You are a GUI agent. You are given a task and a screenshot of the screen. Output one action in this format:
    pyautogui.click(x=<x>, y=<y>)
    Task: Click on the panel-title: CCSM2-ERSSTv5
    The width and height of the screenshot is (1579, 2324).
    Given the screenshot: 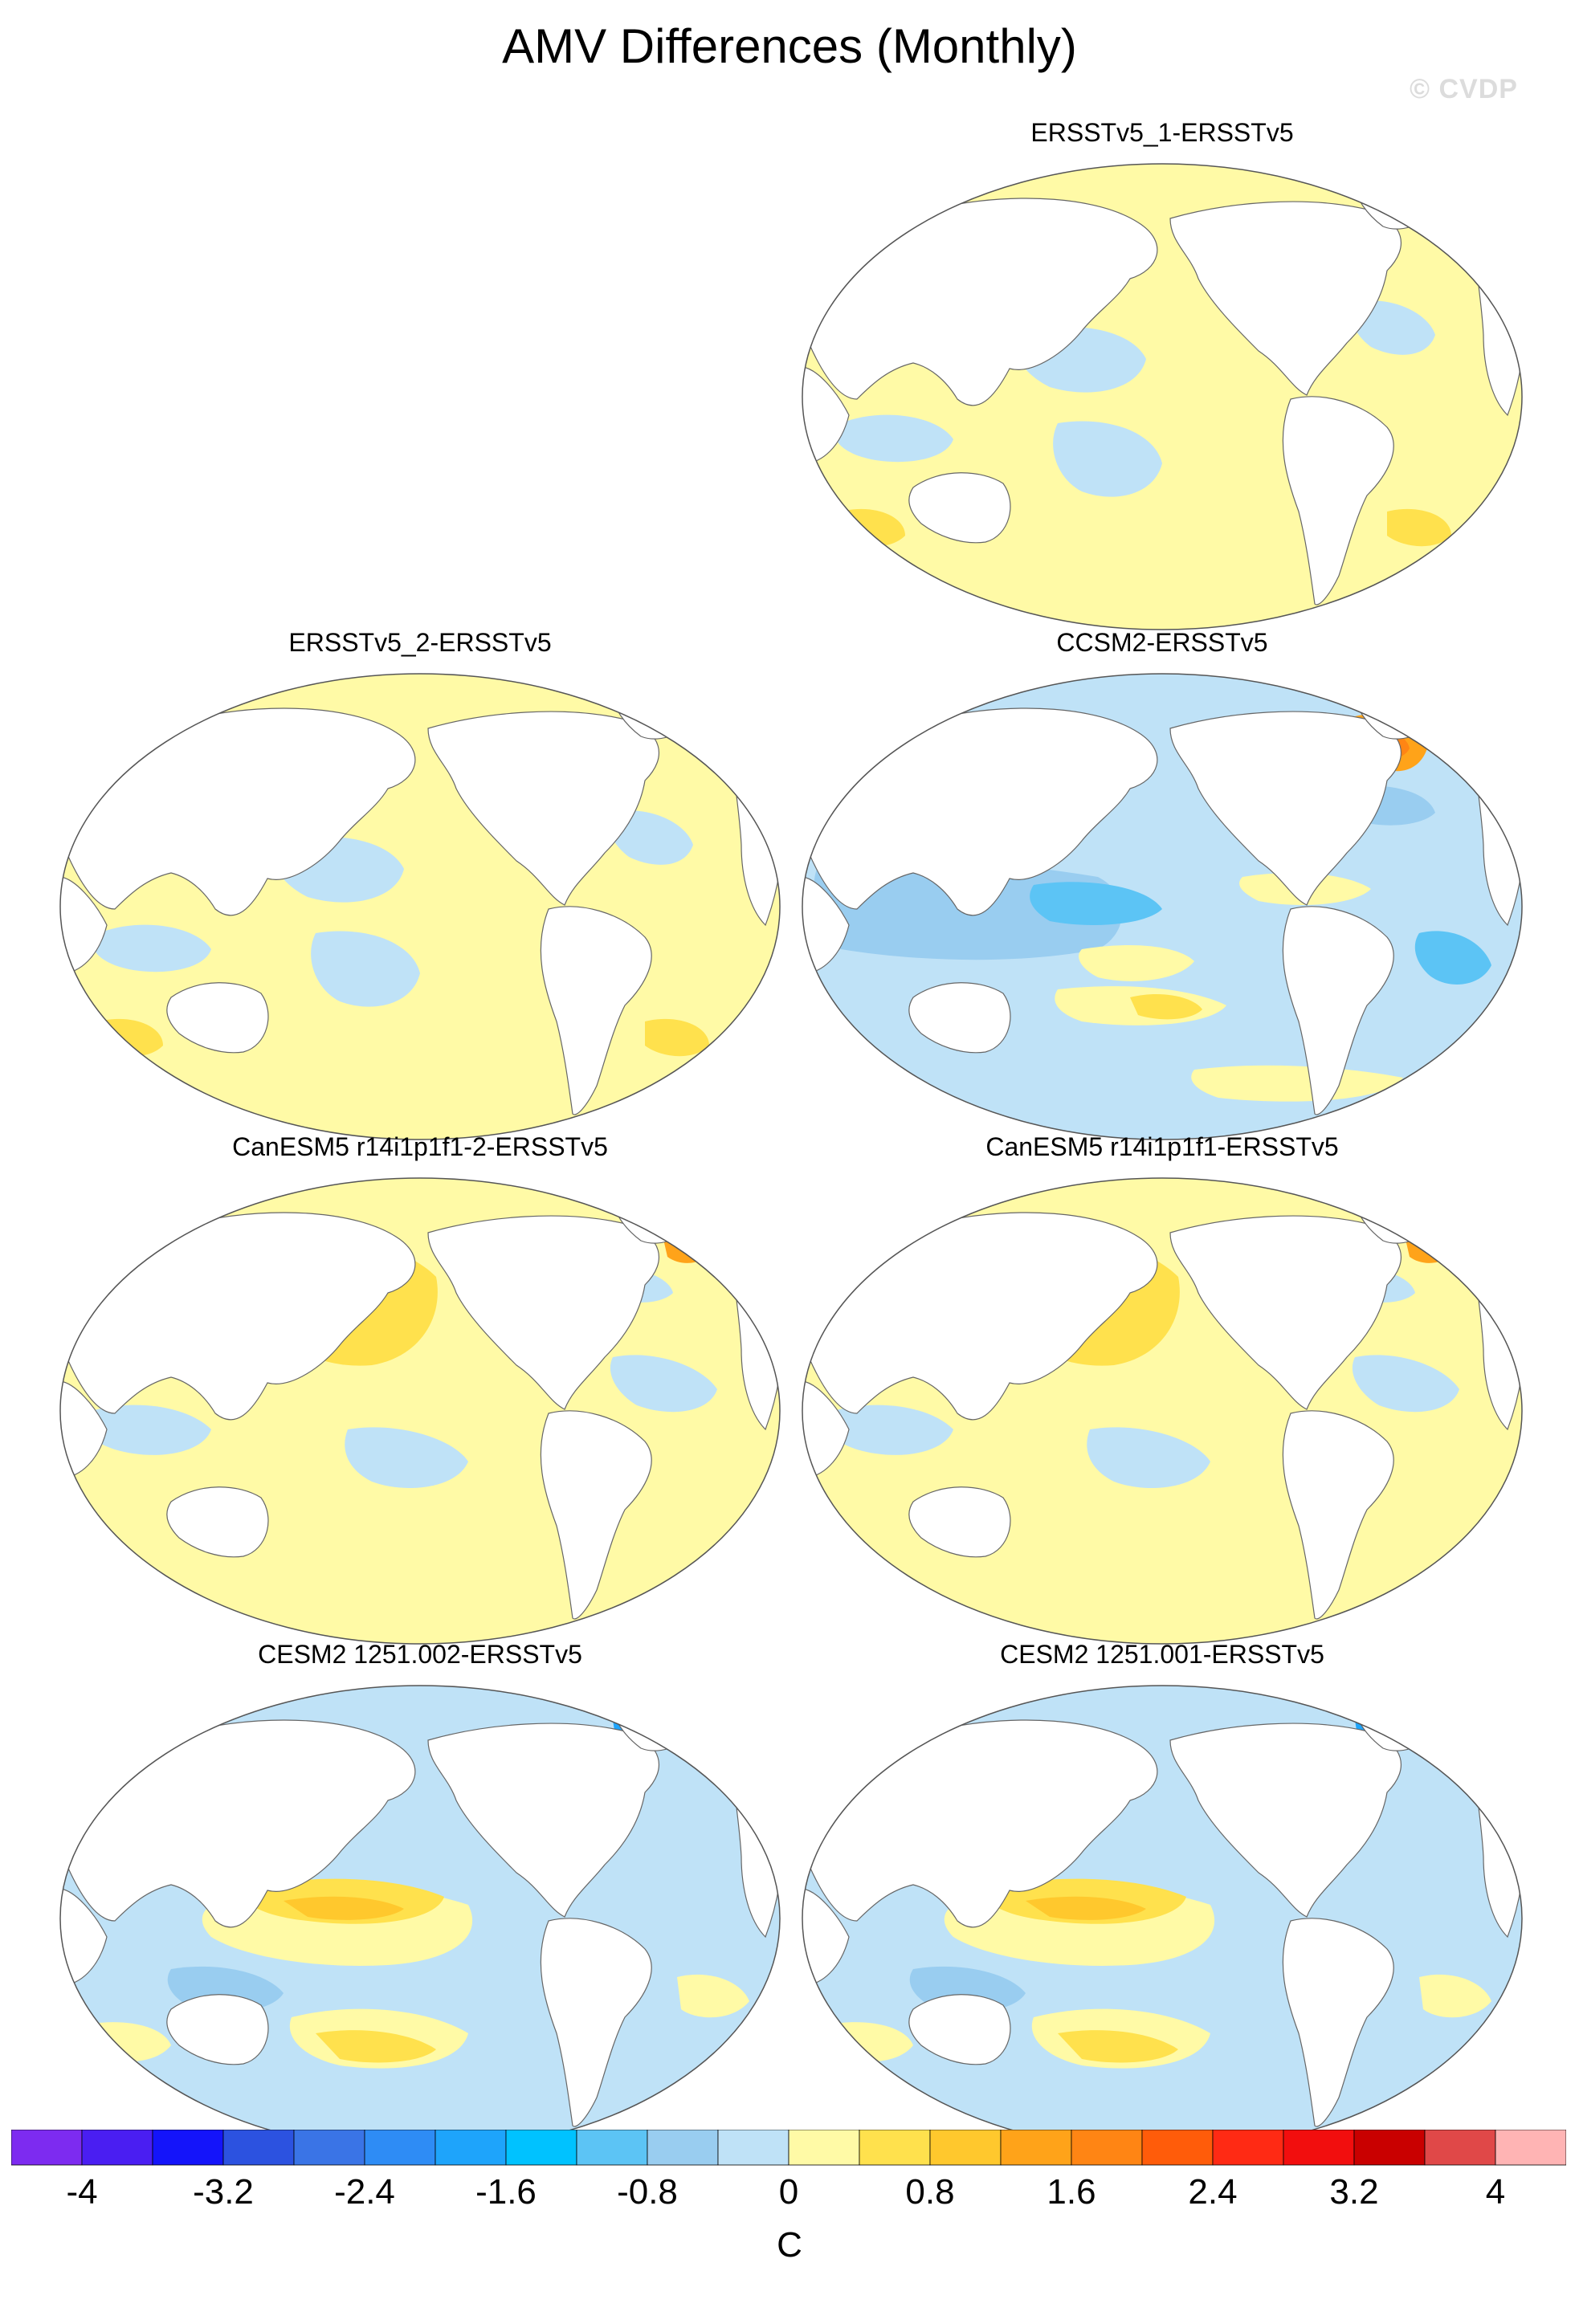 What is the action you would take?
    pyautogui.click(x=1162, y=643)
    